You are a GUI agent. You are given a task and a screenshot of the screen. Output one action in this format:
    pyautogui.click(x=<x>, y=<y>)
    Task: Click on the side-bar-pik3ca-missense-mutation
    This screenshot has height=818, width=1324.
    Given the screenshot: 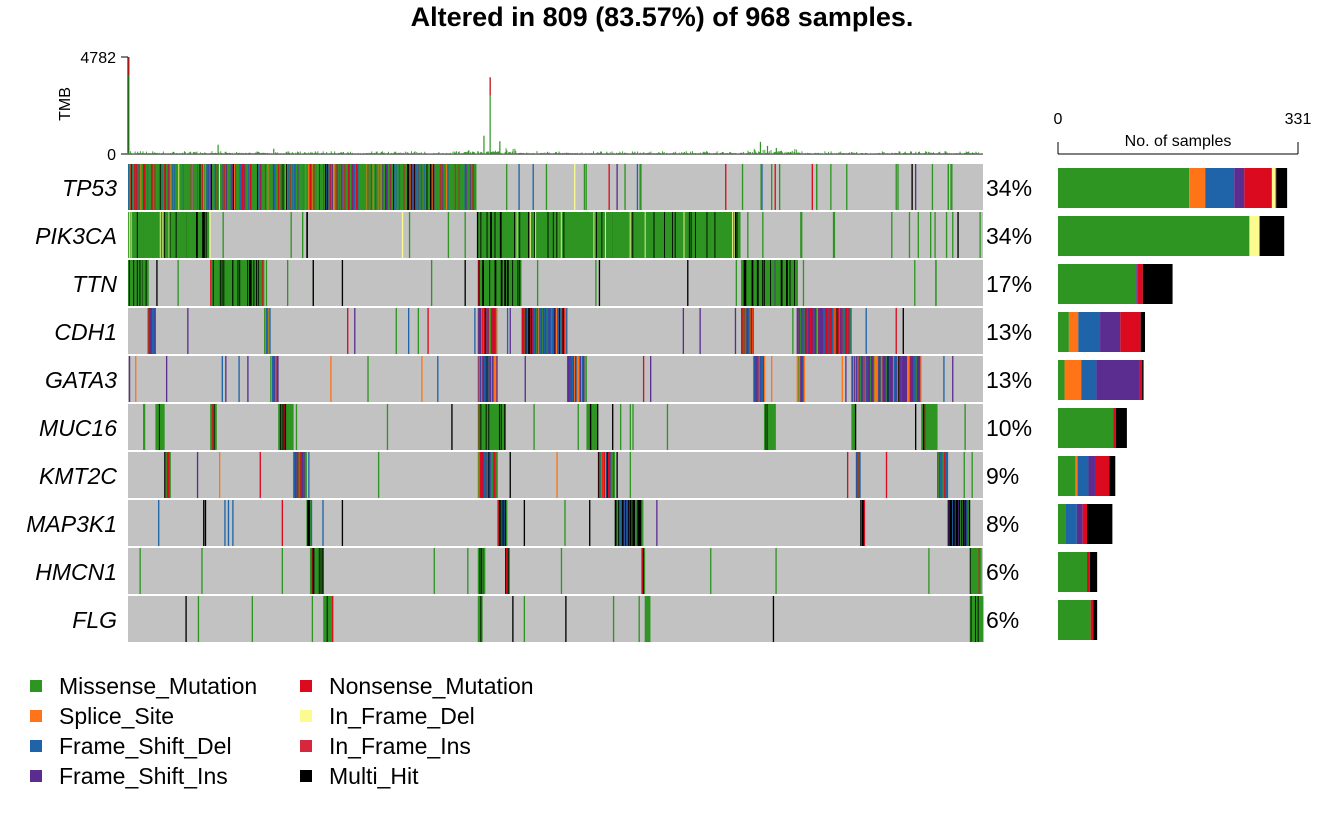 What is the action you would take?
    pyautogui.click(x=1154, y=236)
    